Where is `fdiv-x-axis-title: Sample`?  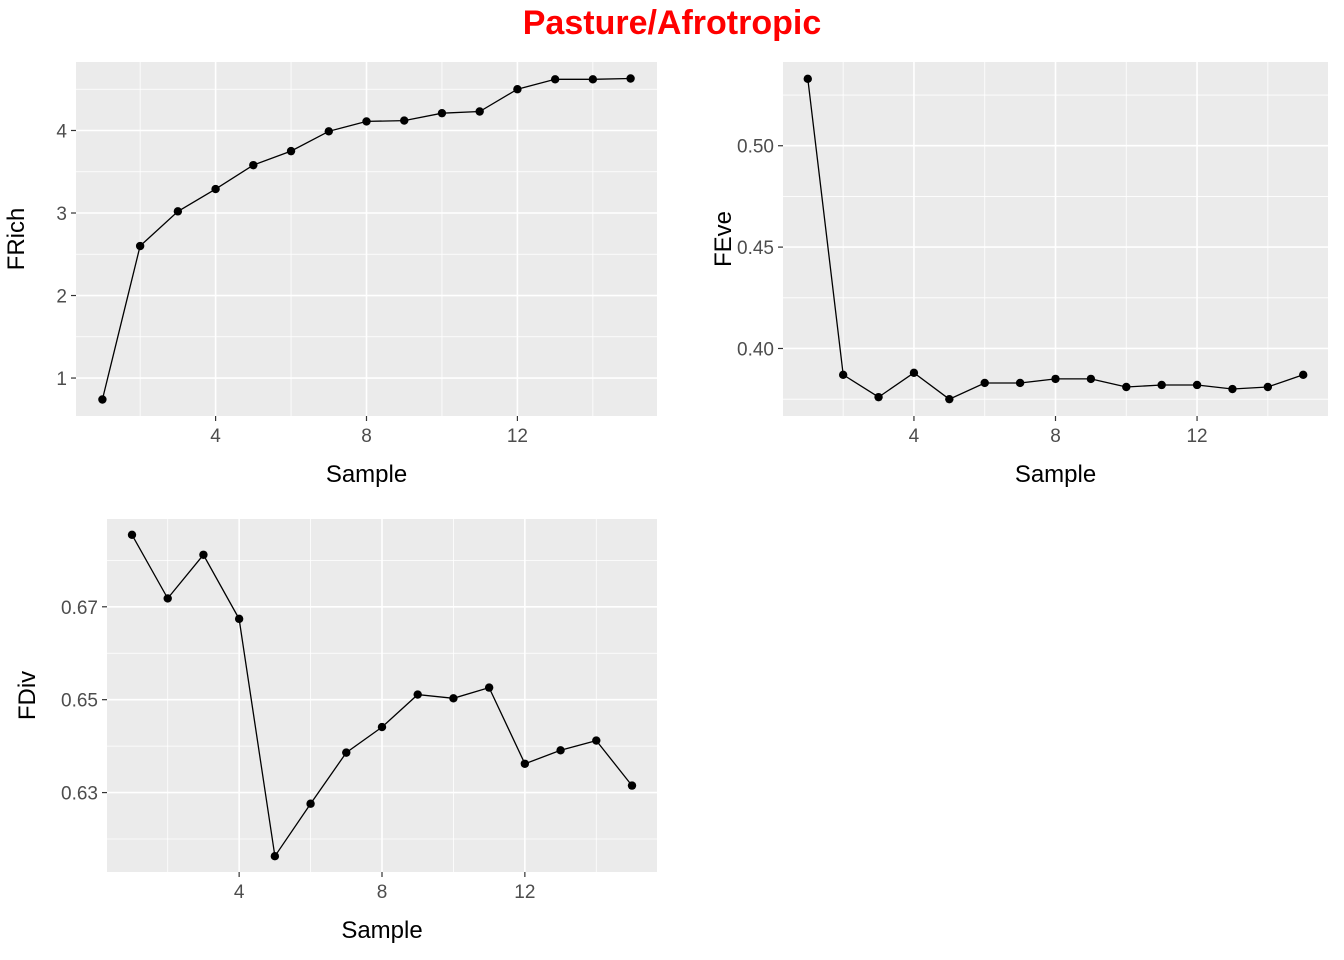
fdiv-x-axis-title: Sample is located at coordinates (381, 930).